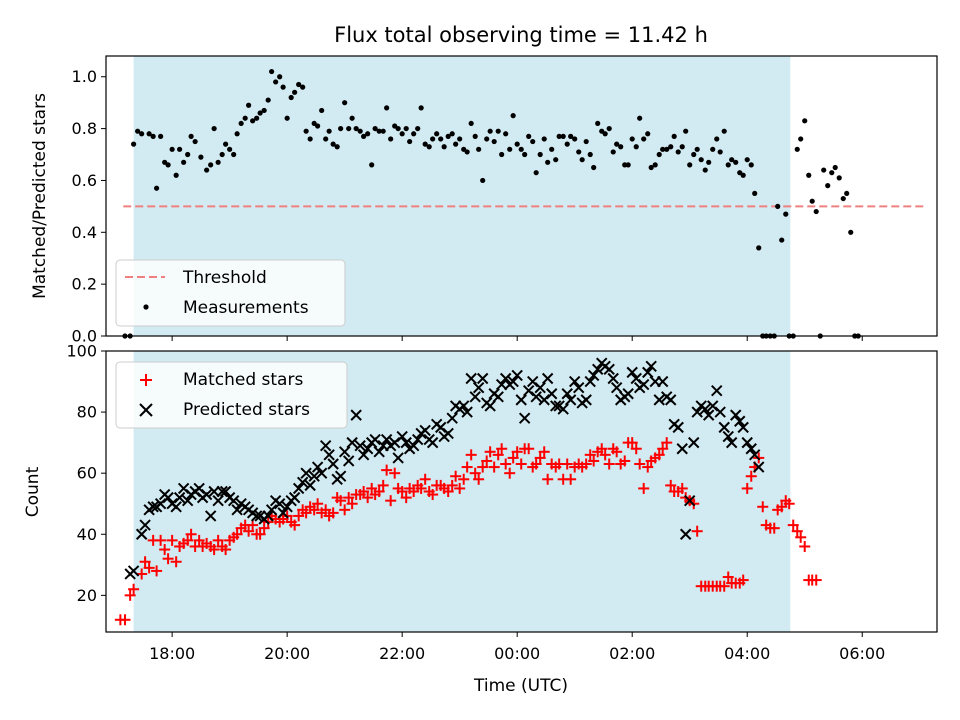 This screenshot has height=720, width=960. What do you see at coordinates (146, 307) in the screenshot?
I see `measurements-legend-swatch` at bounding box center [146, 307].